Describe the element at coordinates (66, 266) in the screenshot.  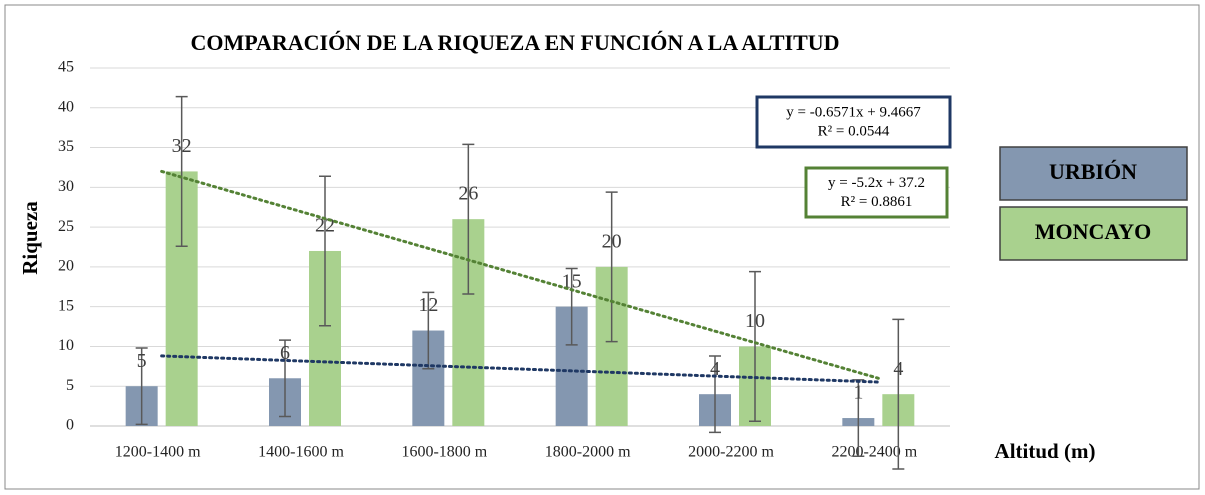
I see `y-tick-label: 20` at that location.